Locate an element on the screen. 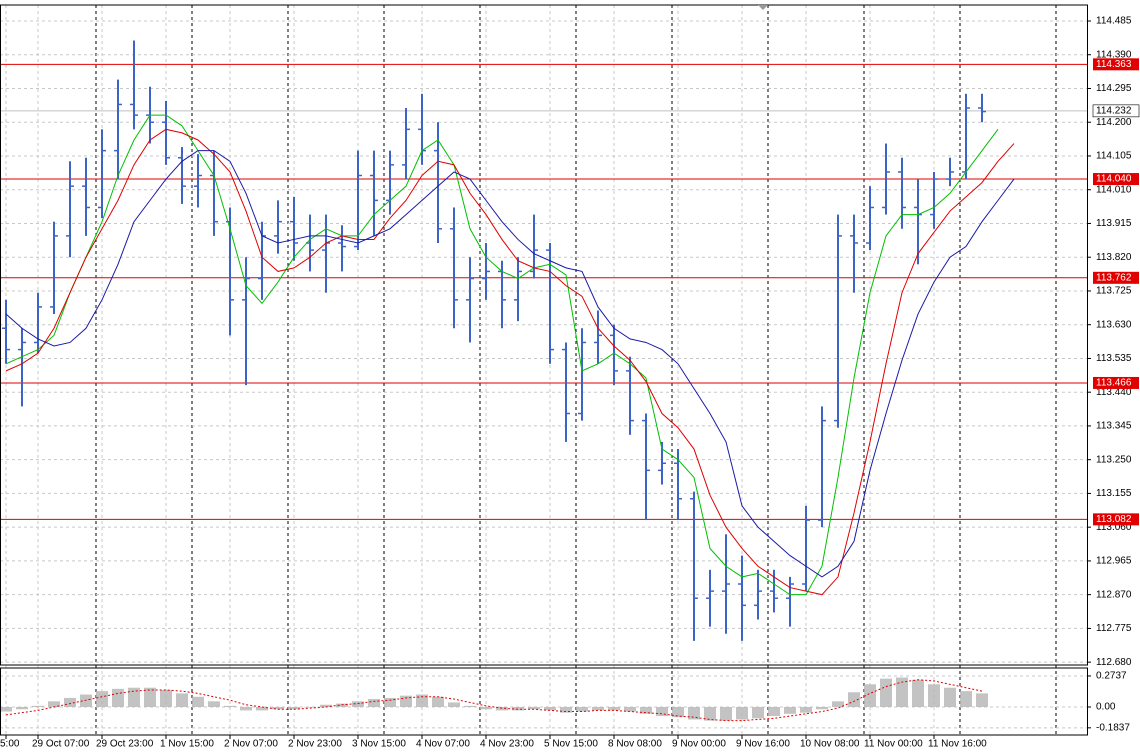  x-tick-label: 29 Oct 23:00 is located at coordinates (125, 744).